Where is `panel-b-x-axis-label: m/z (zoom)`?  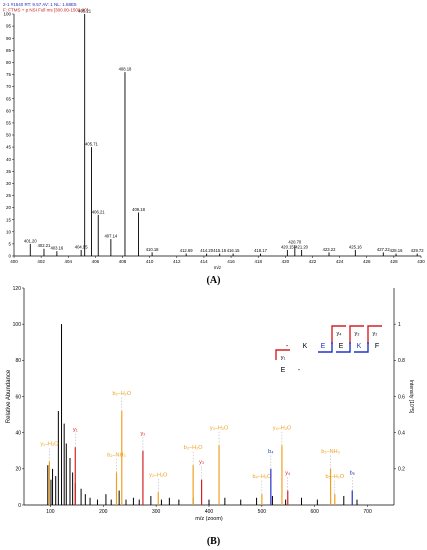
panel-b-x-axis-label: m/z (zoom) is located at coordinates (209, 519).